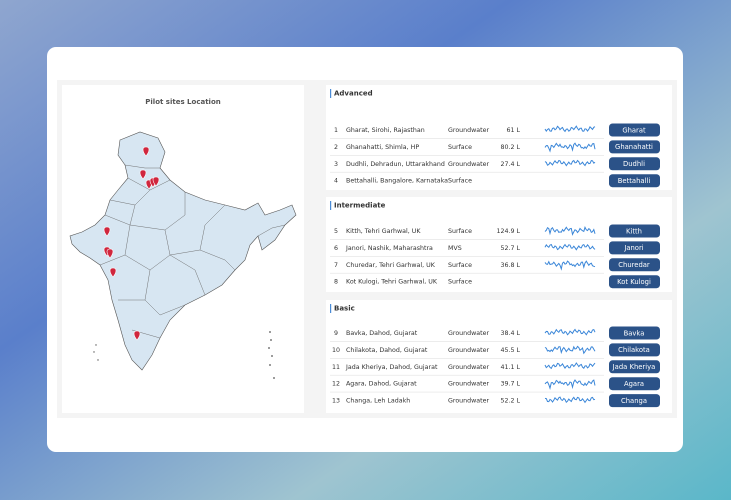  What do you see at coordinates (510, 164) in the screenshot?
I see `row-avg-lpcd: 27.4 L` at bounding box center [510, 164].